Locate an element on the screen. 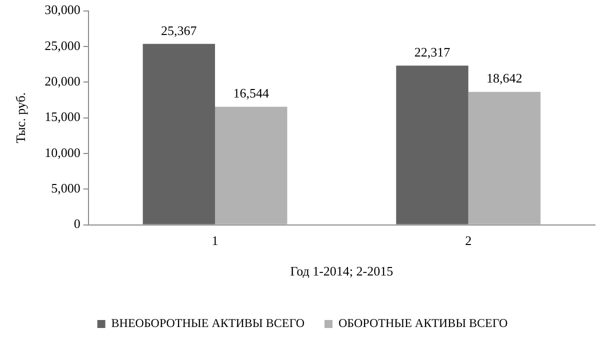 Image resolution: width=605 pixels, height=340 pixels. y-axis-title: Тыс. руб. is located at coordinates (20, 118).